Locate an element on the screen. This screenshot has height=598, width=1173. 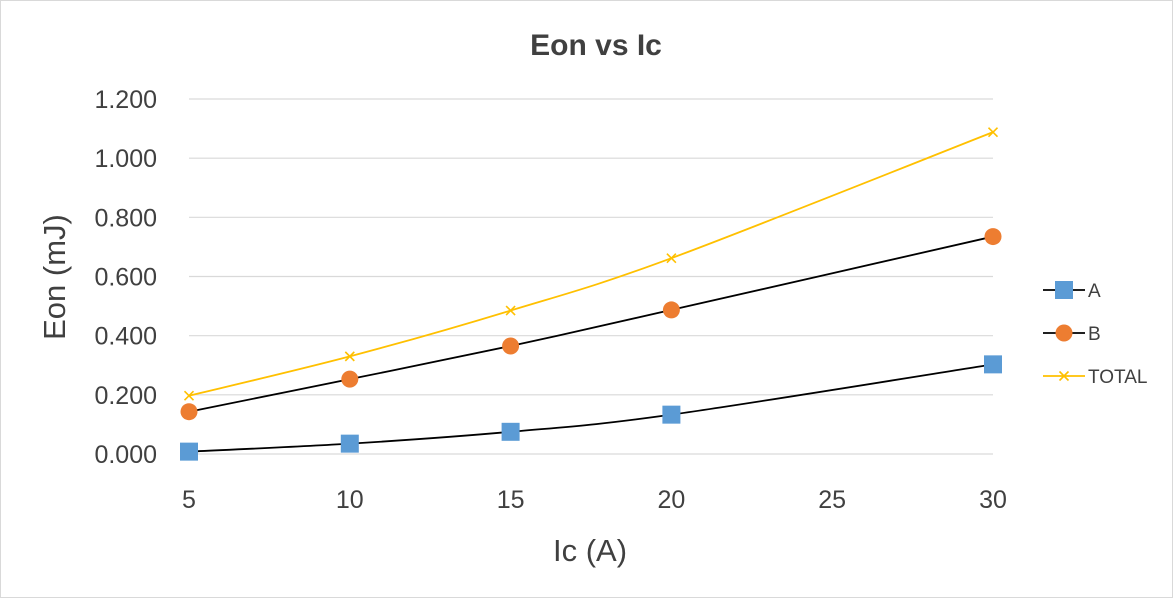
legend-marker-b is located at coordinates (1064, 333).